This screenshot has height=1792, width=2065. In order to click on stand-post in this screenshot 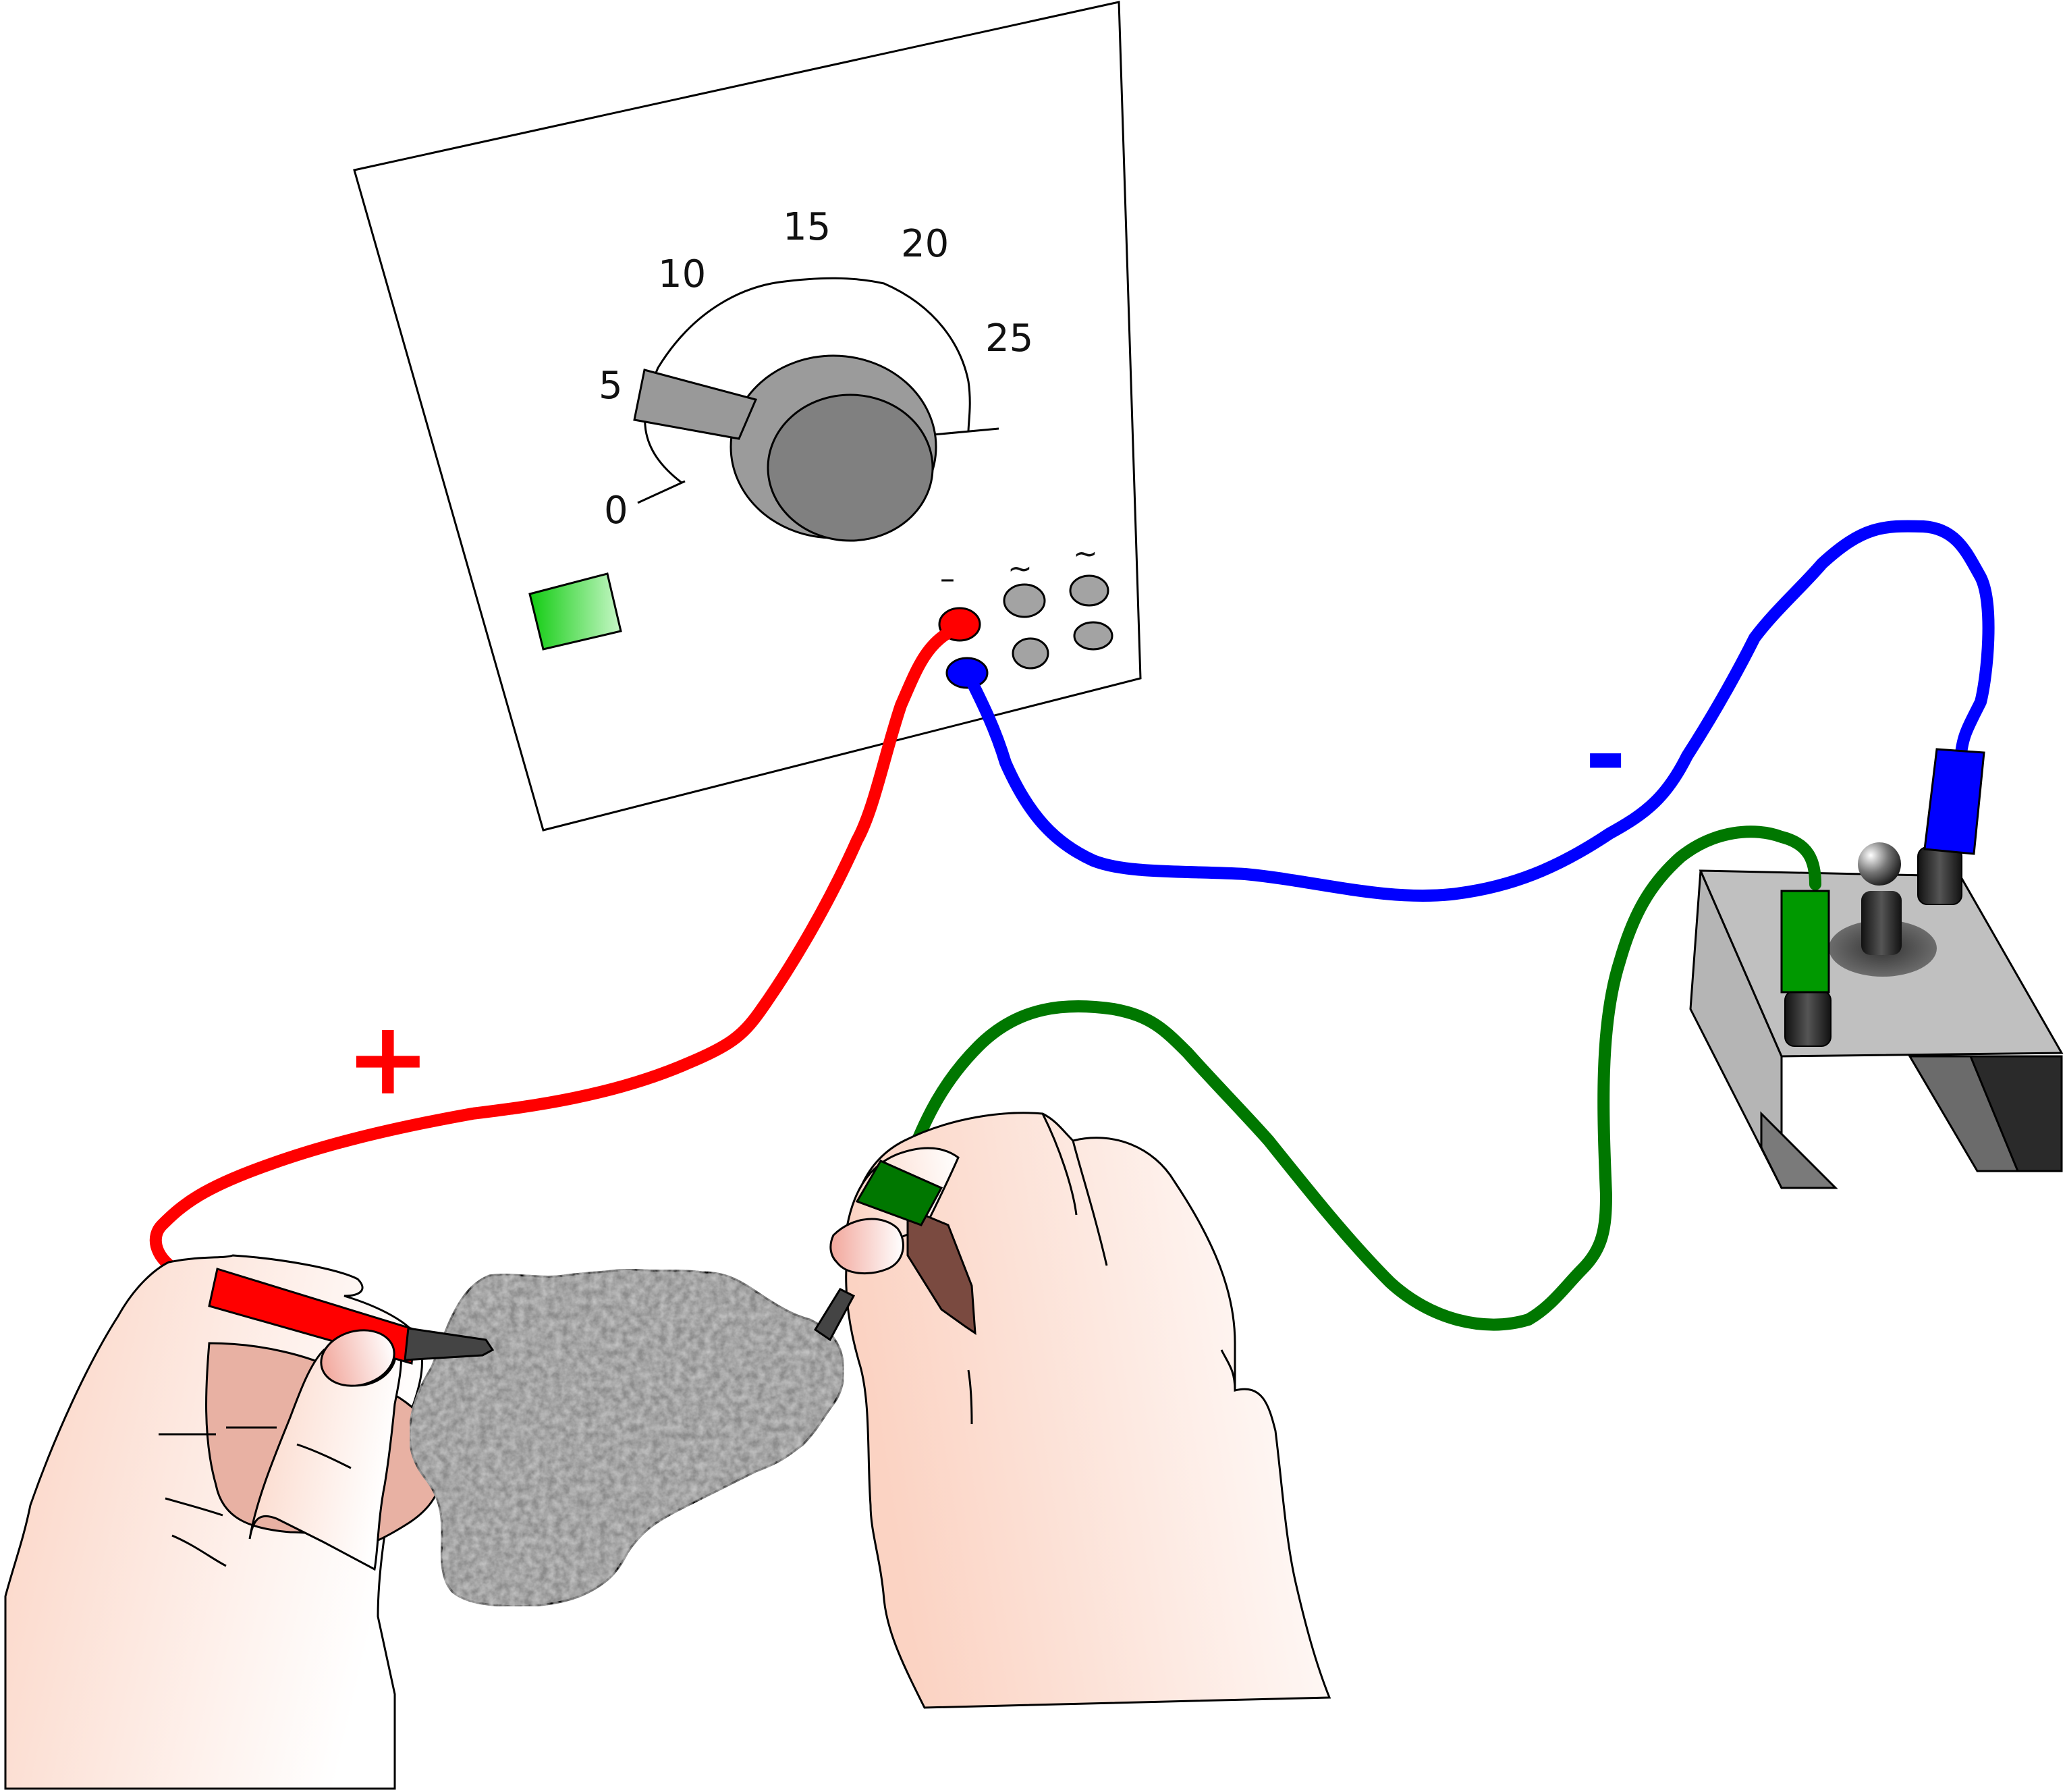, I will do `click(1881, 923)`.